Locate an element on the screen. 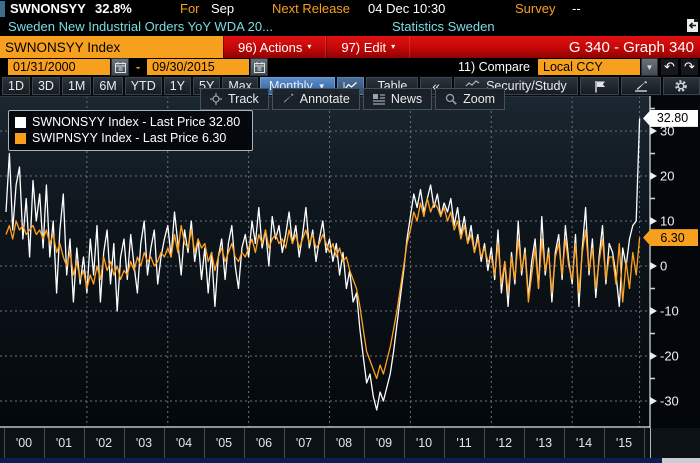 Image resolution: width=700 pixels, height=463 pixels. caret-down-icon: ▼ is located at coordinates (321, 86).